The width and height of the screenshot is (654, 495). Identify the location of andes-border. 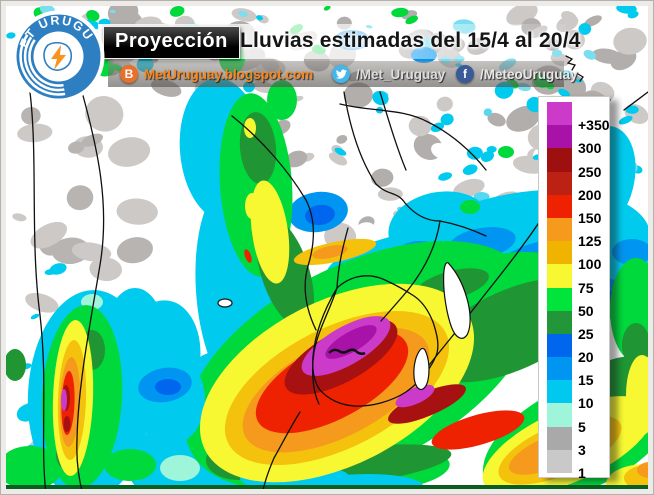
(90, 293).